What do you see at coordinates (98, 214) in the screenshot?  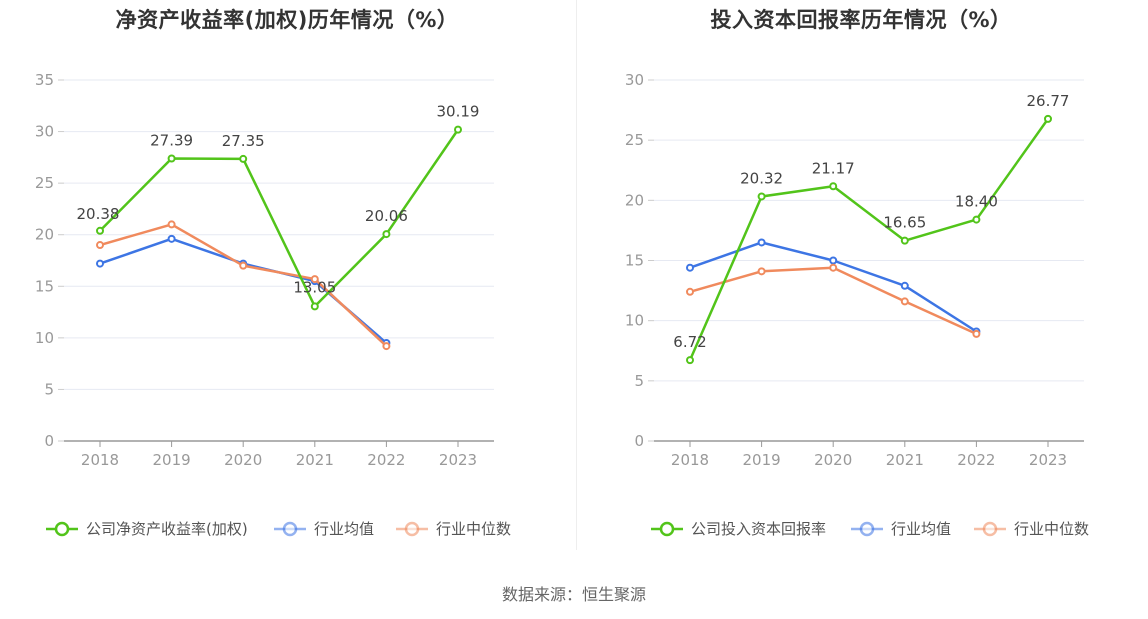 I see `data-label: 20.38` at bounding box center [98, 214].